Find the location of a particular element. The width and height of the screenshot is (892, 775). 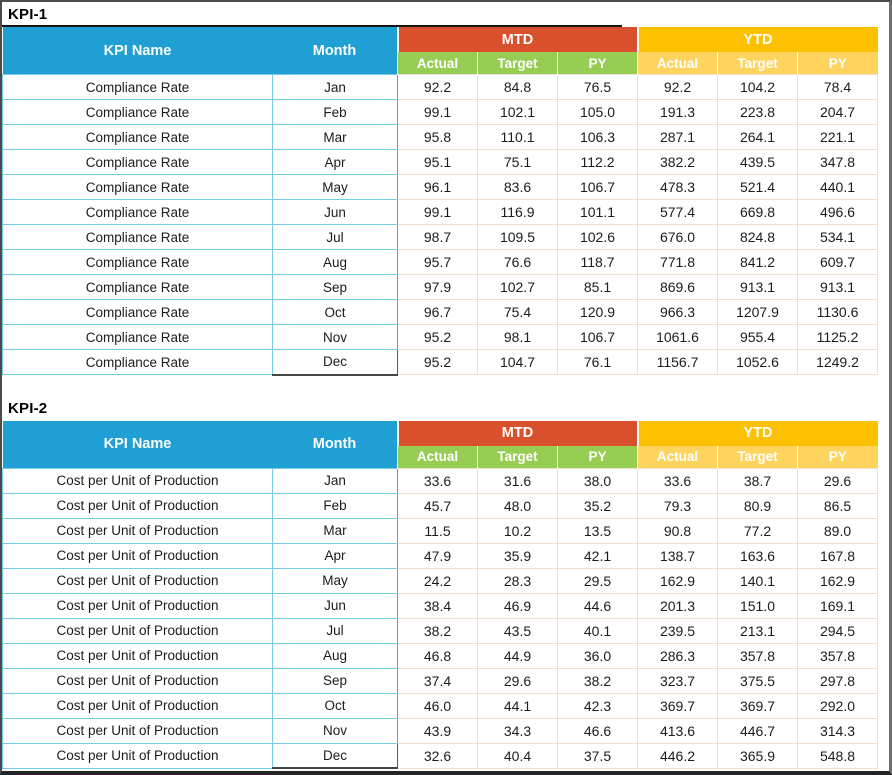

mtd-py-cell: 42.1 is located at coordinates (597, 555).